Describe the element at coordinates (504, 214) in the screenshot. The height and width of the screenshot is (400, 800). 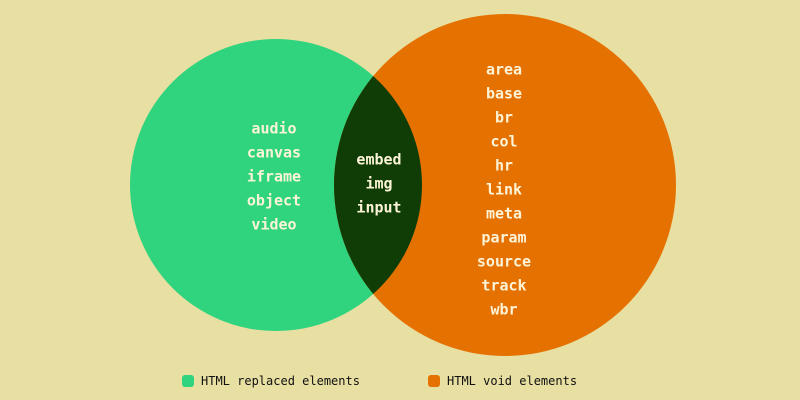
I see `set-label: meta` at that location.